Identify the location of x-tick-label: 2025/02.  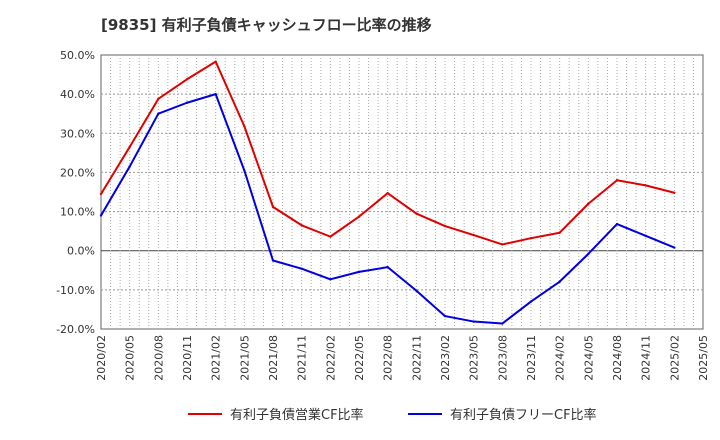
(674, 358).